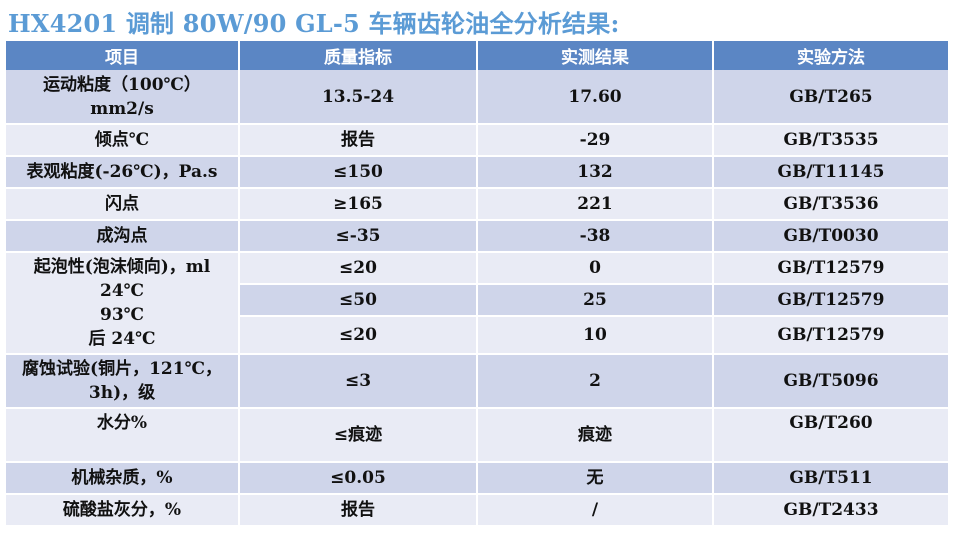 This screenshot has width=960, height=540. What do you see at coordinates (123, 510) in the screenshot?
I see `item-cell: 硫酸盐灰分，%` at bounding box center [123, 510].